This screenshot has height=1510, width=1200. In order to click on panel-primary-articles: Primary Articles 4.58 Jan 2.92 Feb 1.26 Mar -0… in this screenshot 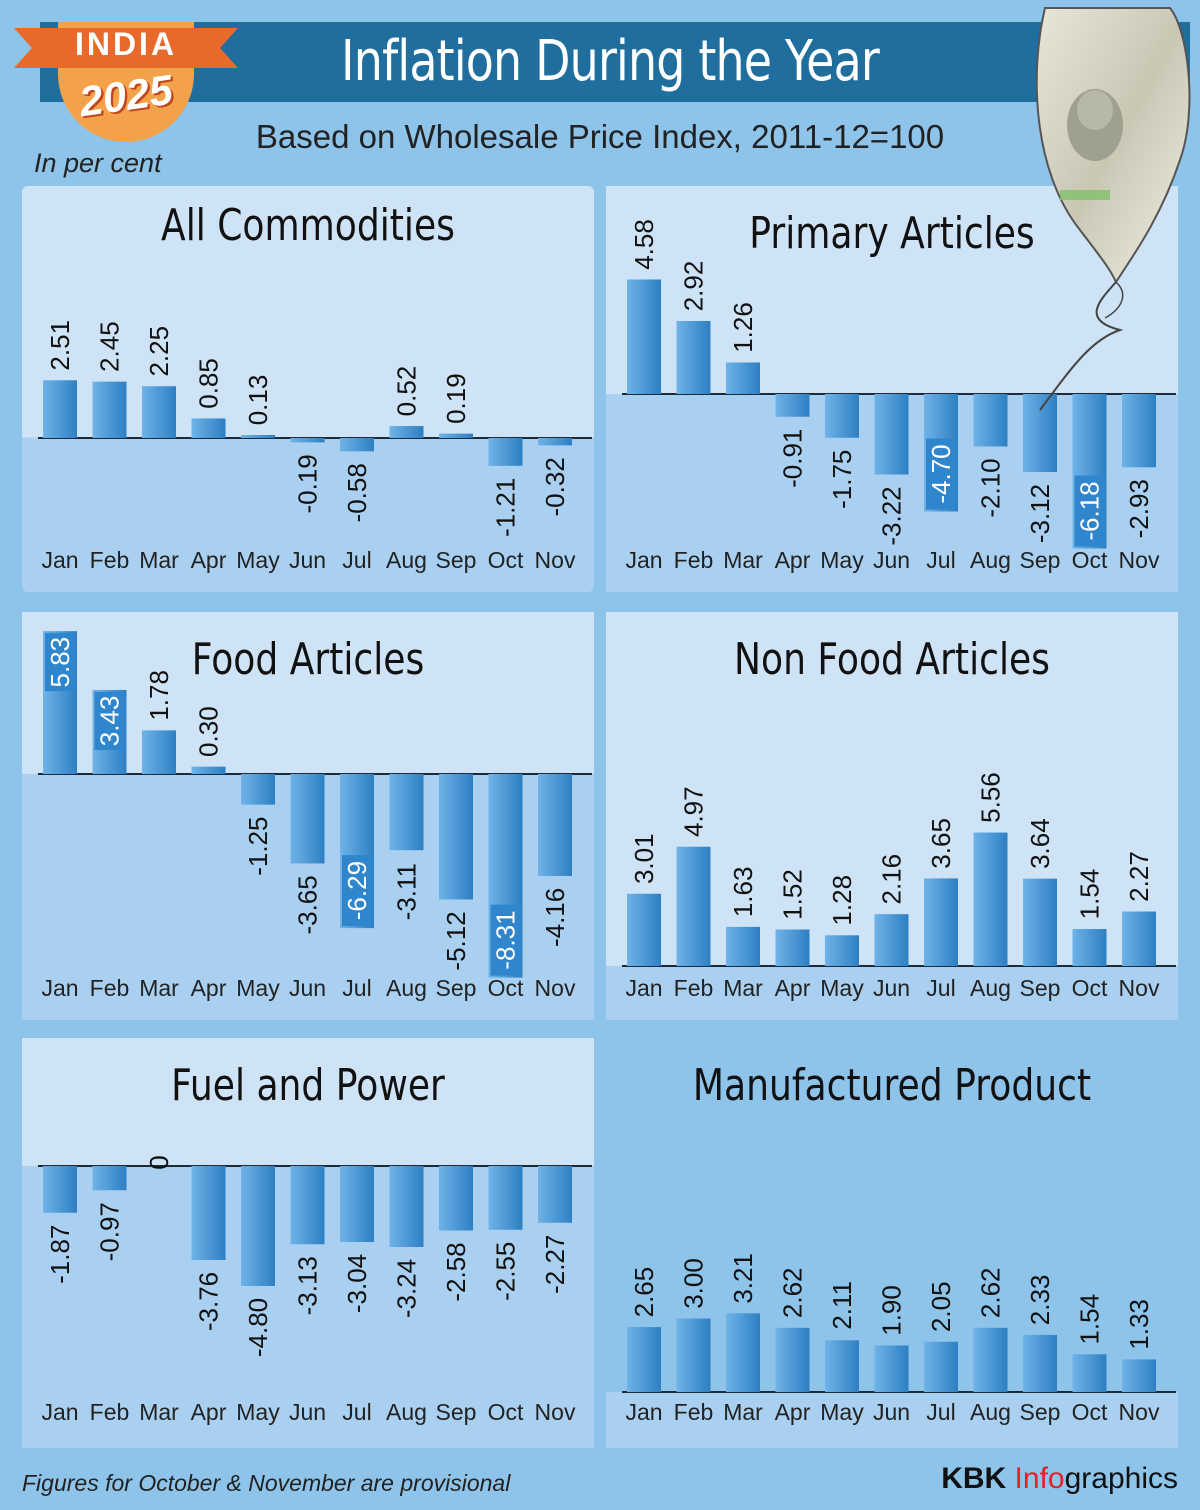, I will do `click(892, 389)`.